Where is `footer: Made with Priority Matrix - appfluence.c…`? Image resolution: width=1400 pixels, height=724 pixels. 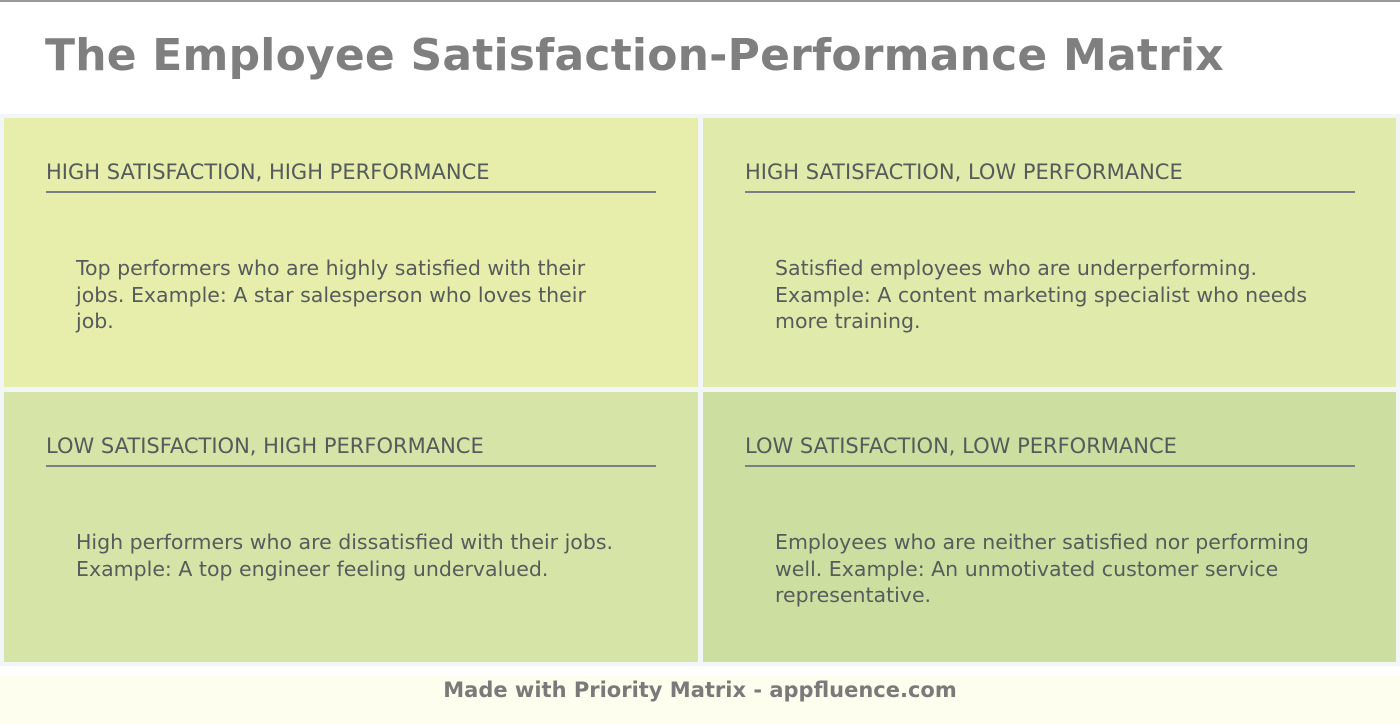 footer: Made with Priority Matrix - appfluence.c… is located at coordinates (700, 700).